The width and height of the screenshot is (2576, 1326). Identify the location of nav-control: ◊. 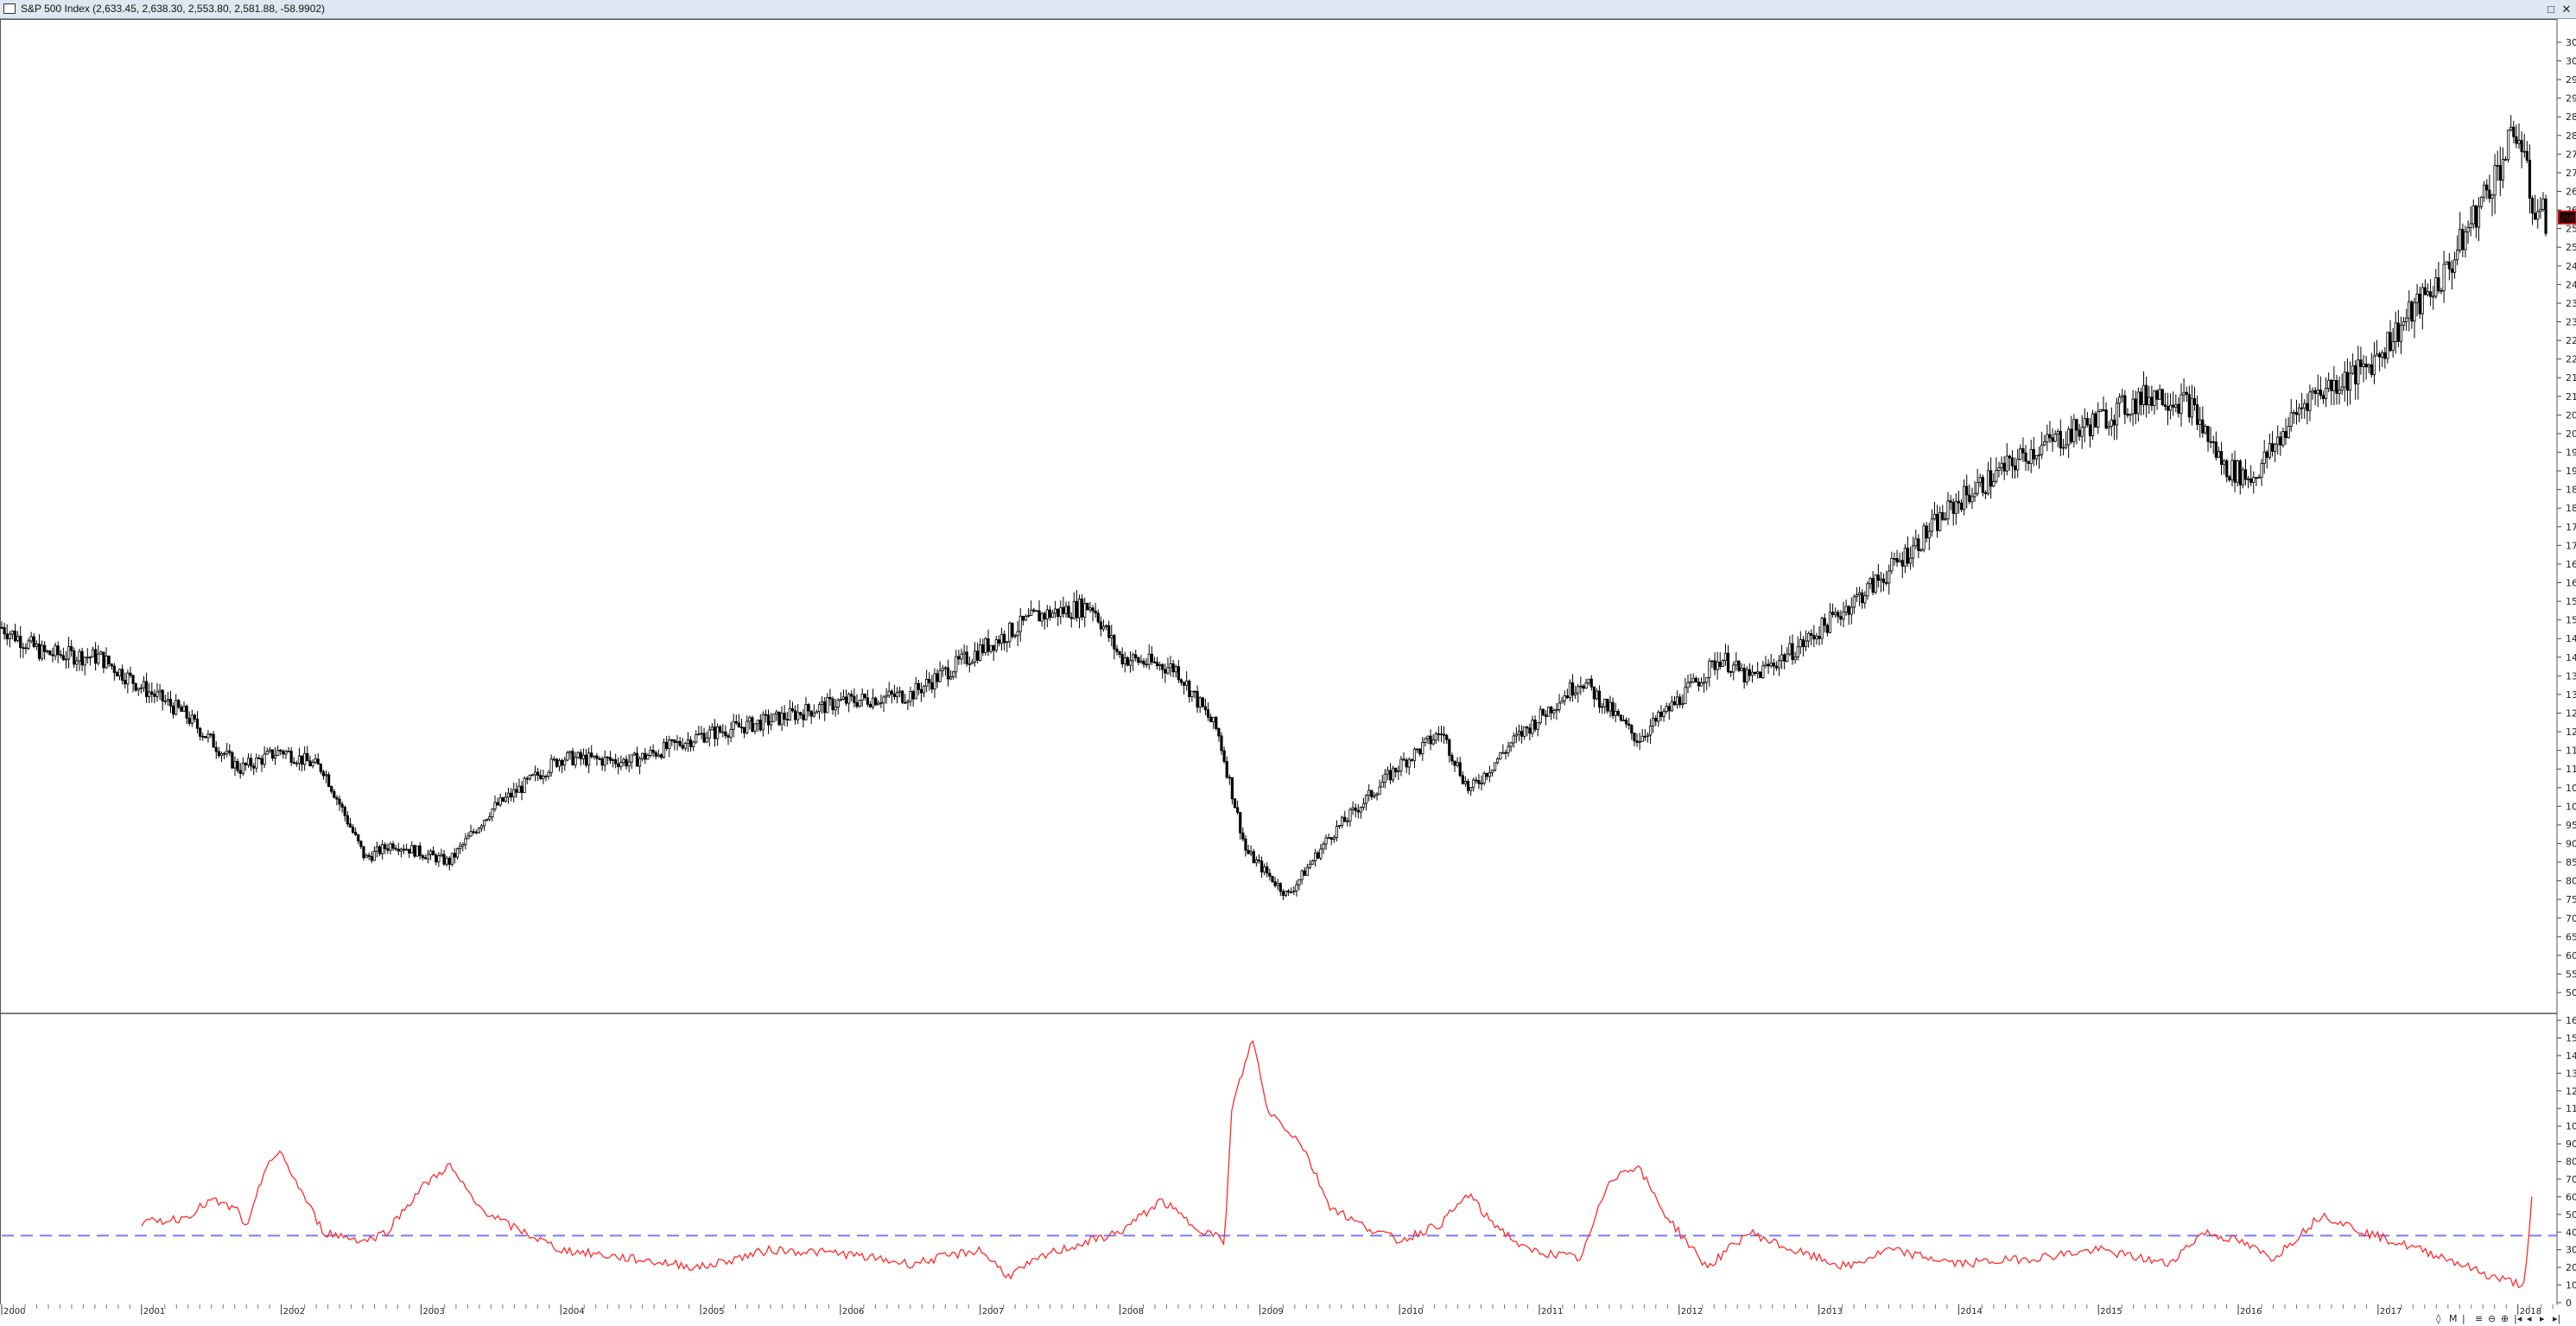
(2438, 1318).